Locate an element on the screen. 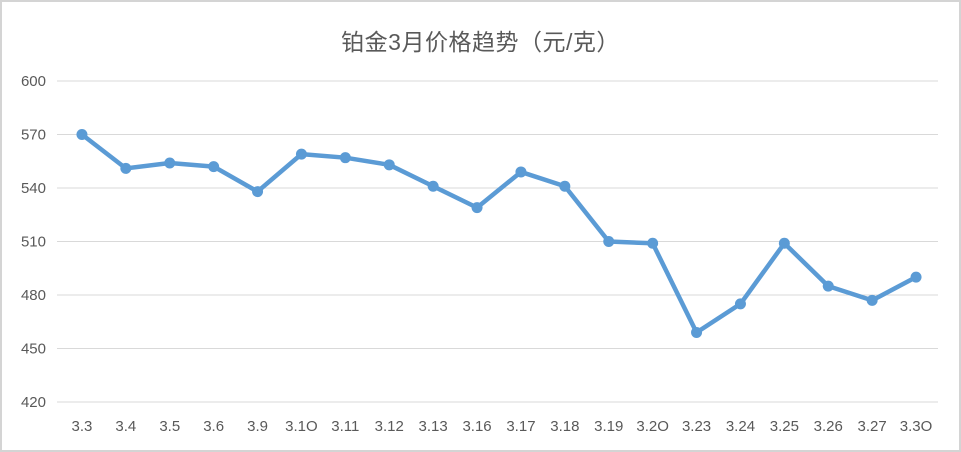 The width and height of the screenshot is (961, 452). x-axis-tick-label: 3.1O is located at coordinates (301, 426).